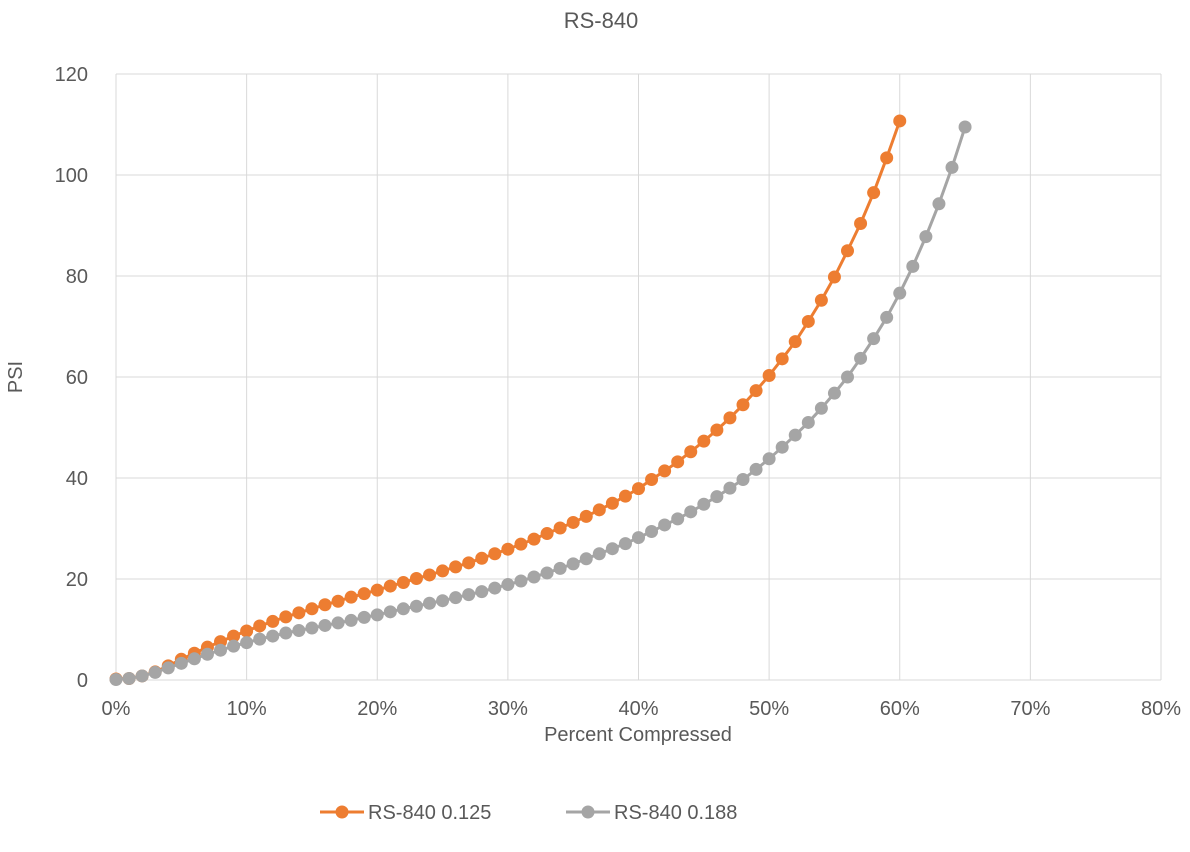 The width and height of the screenshot is (1190, 852). I want to click on x-axis-label: Percent Compressed, so click(638, 735).